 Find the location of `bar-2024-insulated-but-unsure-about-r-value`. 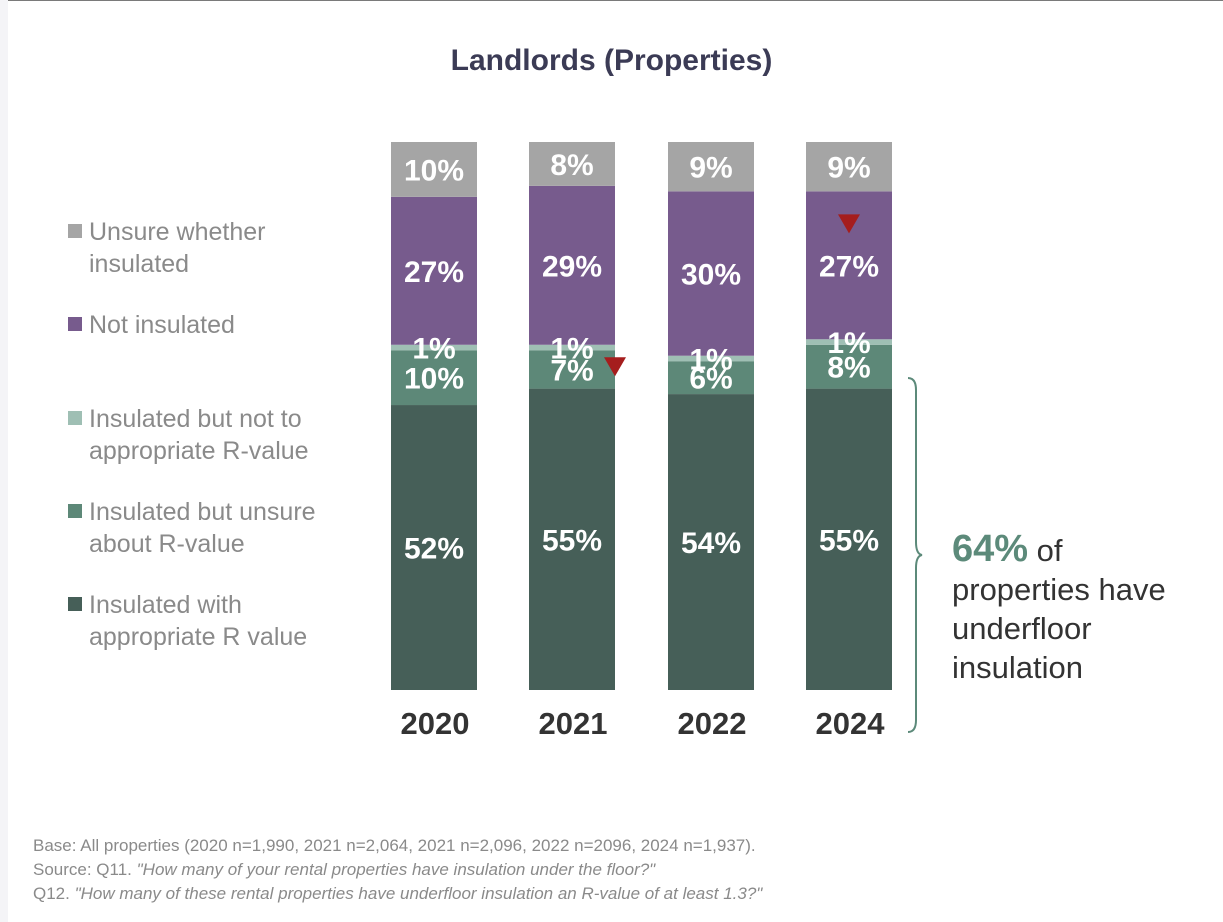

bar-2024-insulated-but-unsure-about-r-value is located at coordinates (849, 366).